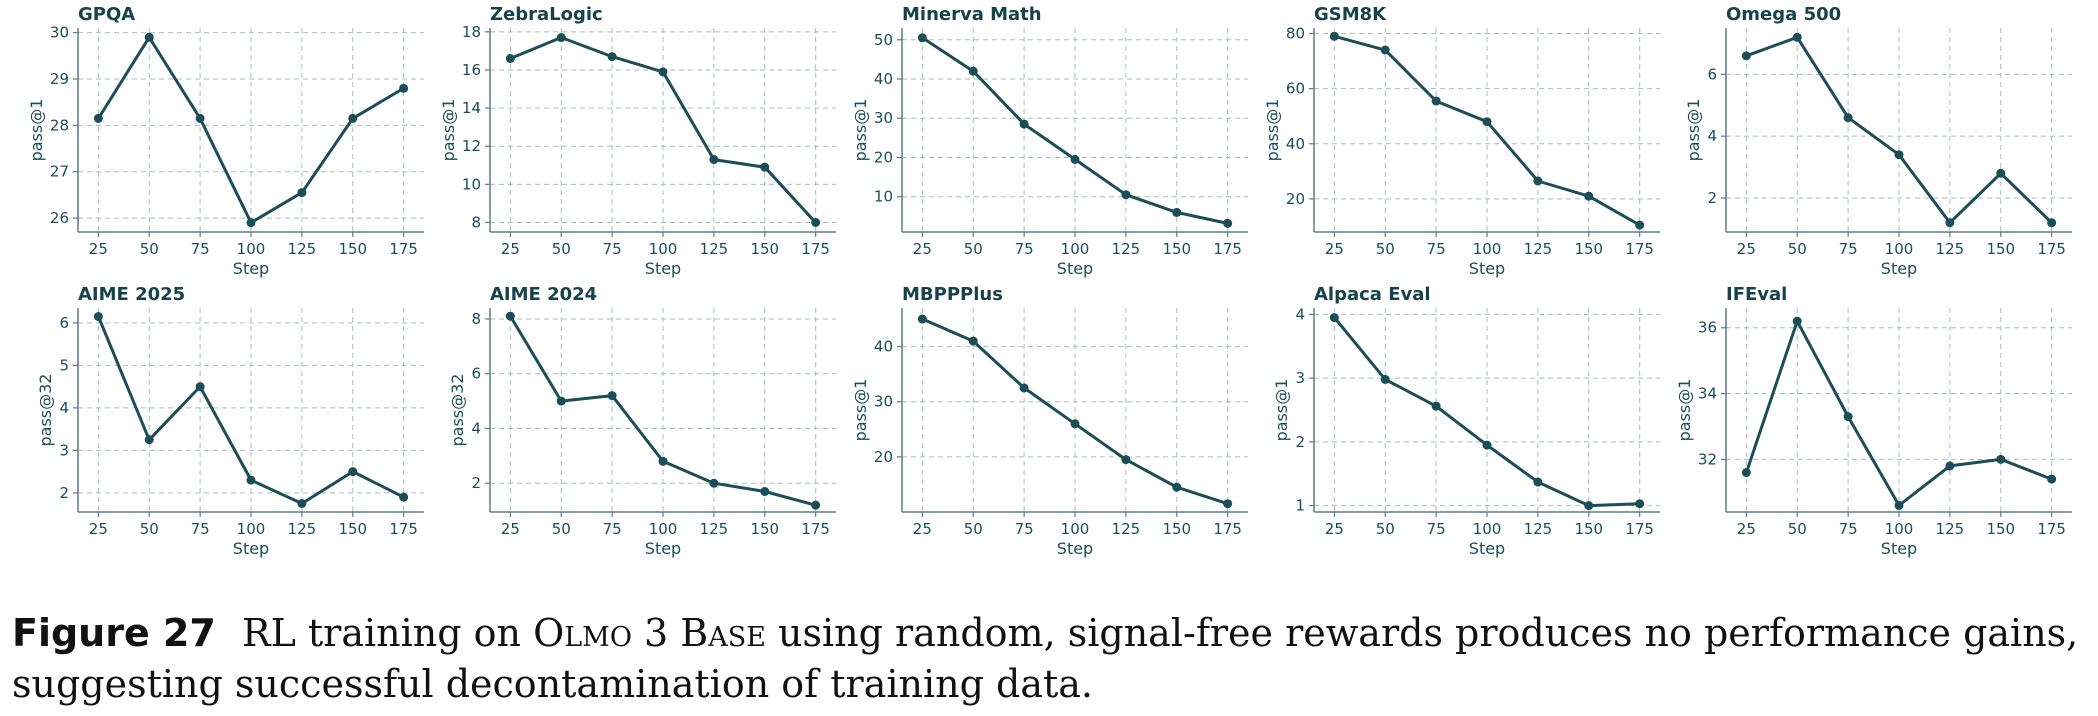  Describe the element at coordinates (1300, 378) in the screenshot. I see `y-tick-label: 3` at that location.